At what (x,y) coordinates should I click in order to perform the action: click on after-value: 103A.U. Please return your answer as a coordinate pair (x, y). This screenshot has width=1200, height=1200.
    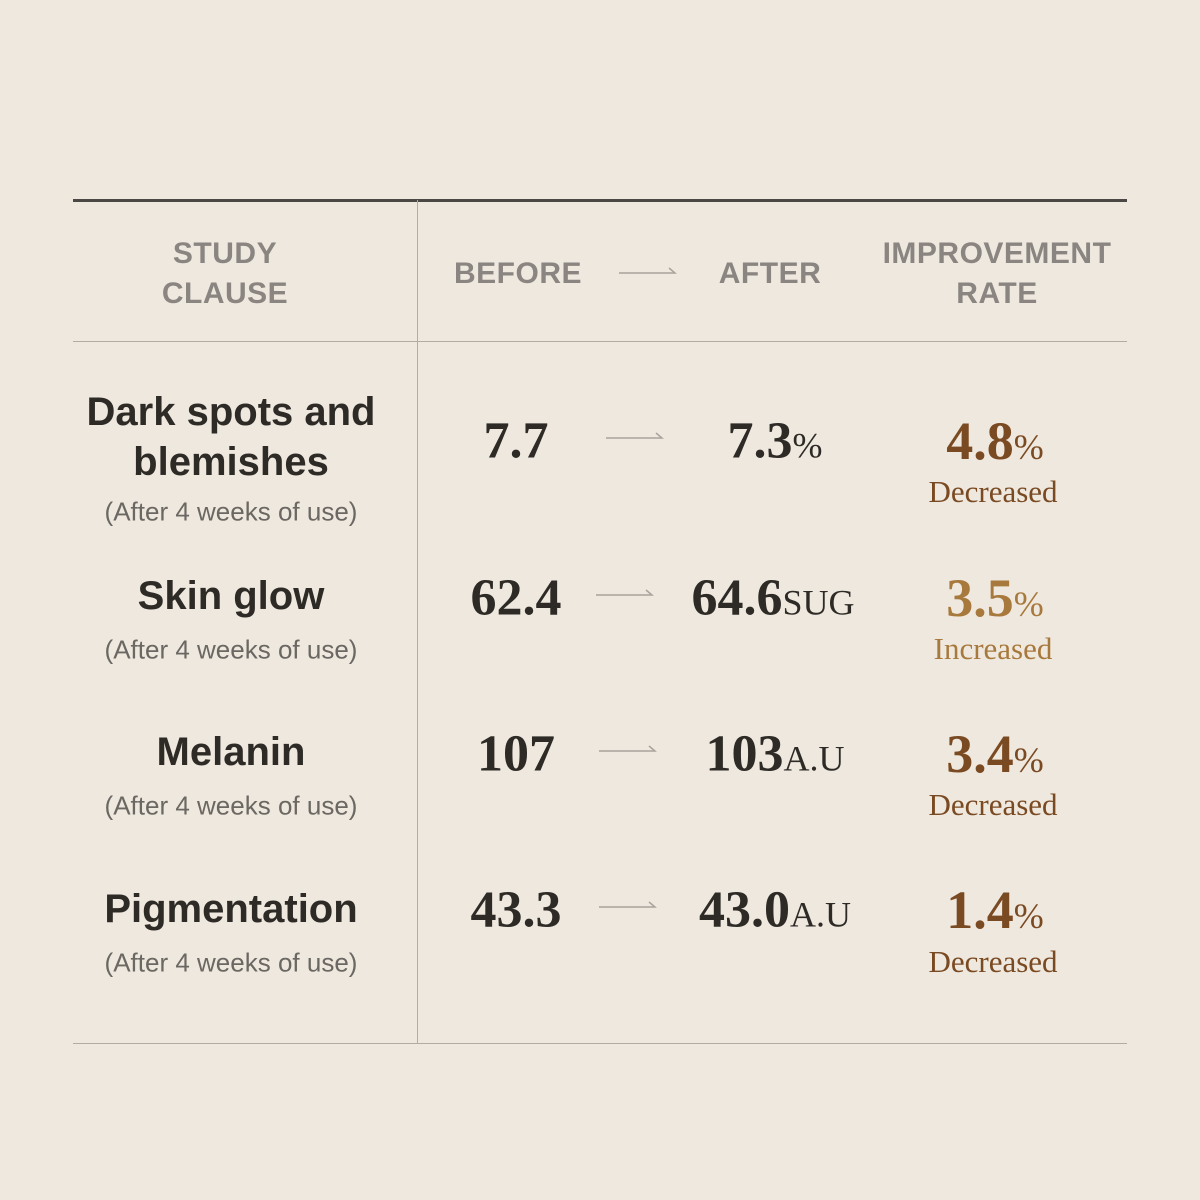
    Looking at the image, I should click on (775, 754).